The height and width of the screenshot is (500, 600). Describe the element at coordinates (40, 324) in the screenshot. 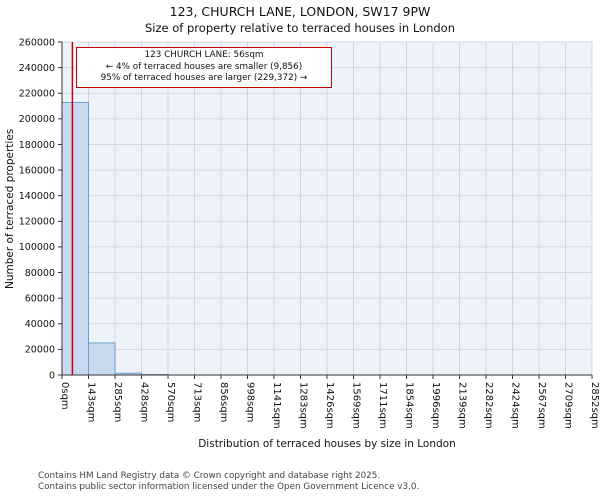

I see `svg-text: 40000` at that location.